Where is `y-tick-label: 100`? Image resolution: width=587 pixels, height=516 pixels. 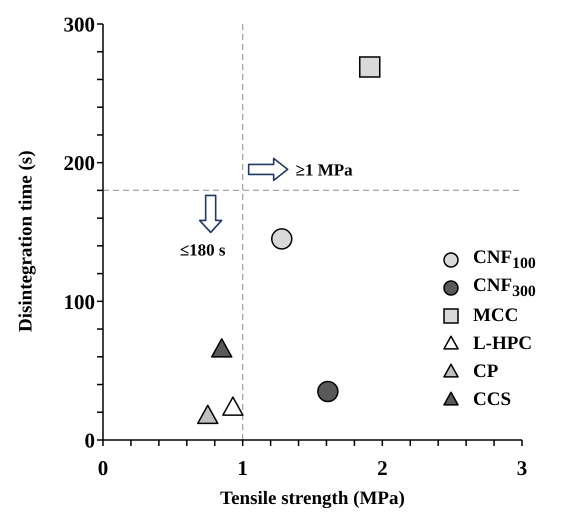 y-tick-label: 100 is located at coordinates (79, 302).